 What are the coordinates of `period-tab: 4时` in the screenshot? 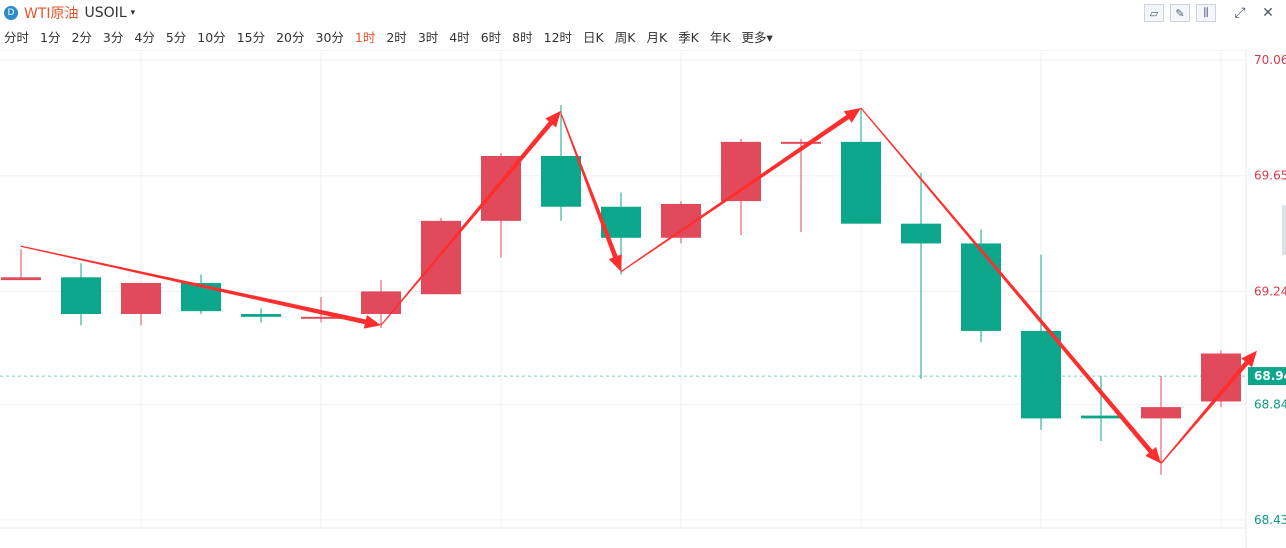 It's located at (459, 37).